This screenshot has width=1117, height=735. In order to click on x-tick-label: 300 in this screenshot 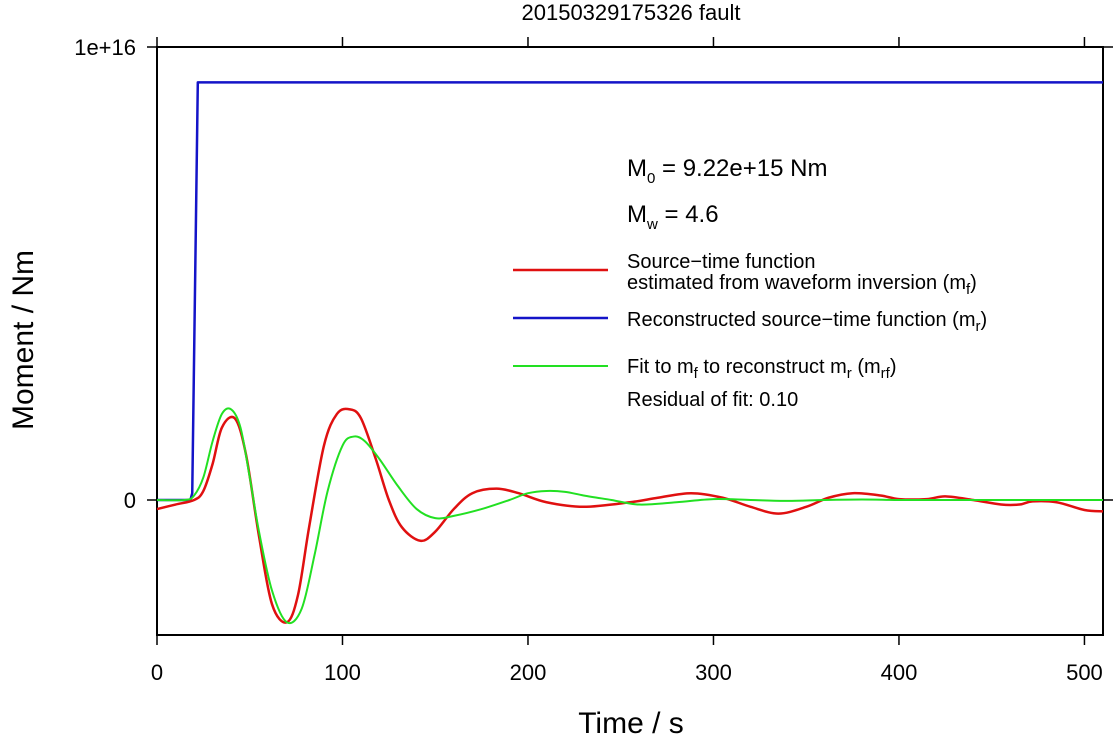, I will do `click(713, 672)`.